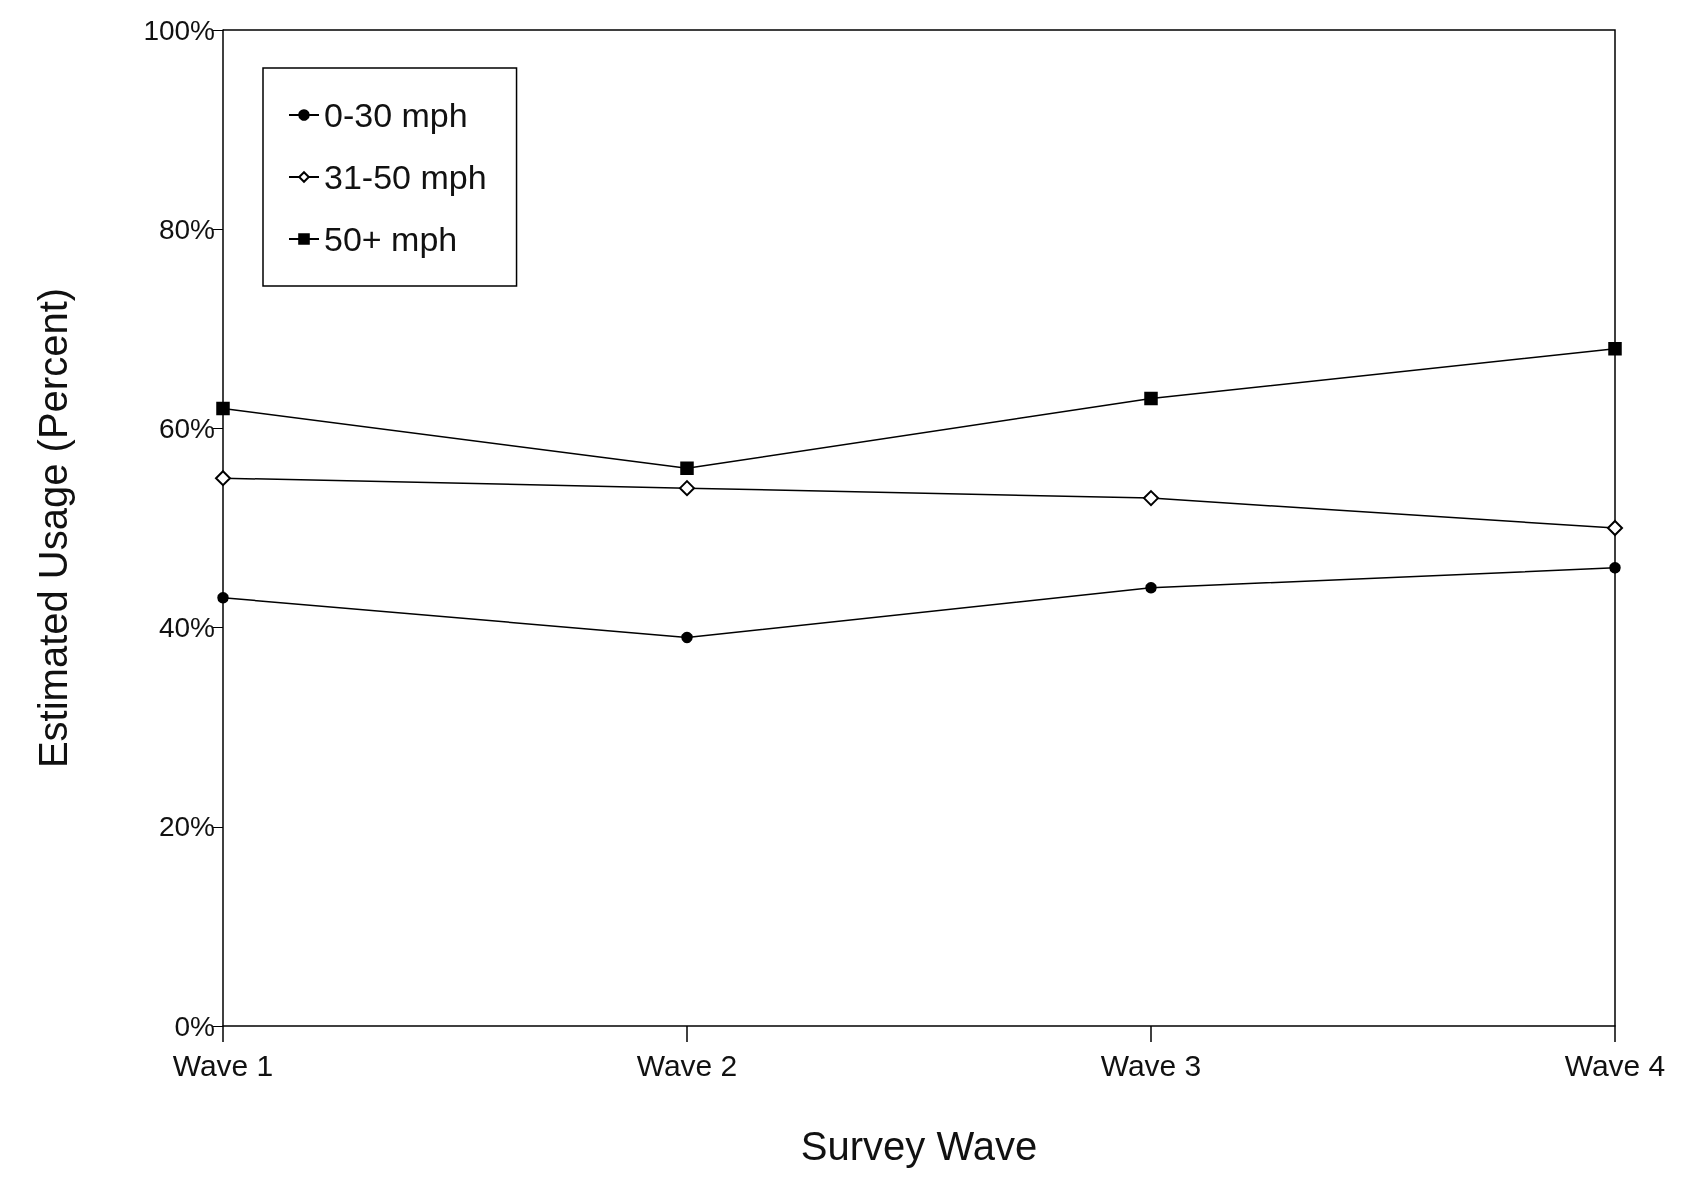  What do you see at coordinates (194, 1026) in the screenshot?
I see `y-tick-label: 0%` at bounding box center [194, 1026].